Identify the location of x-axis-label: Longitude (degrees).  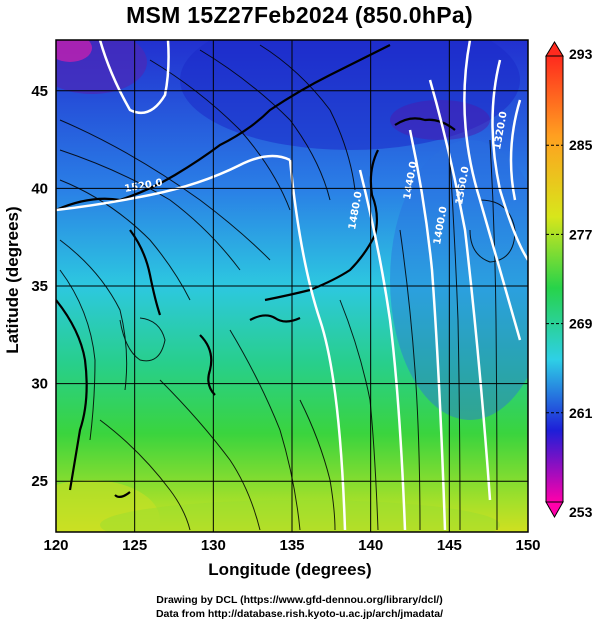
(290, 569).